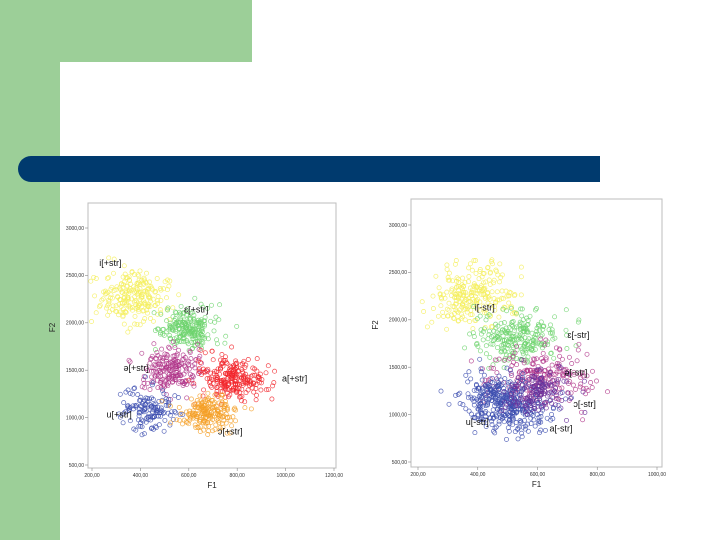  I want to click on x-tick-label: 600,00, so click(538, 475).